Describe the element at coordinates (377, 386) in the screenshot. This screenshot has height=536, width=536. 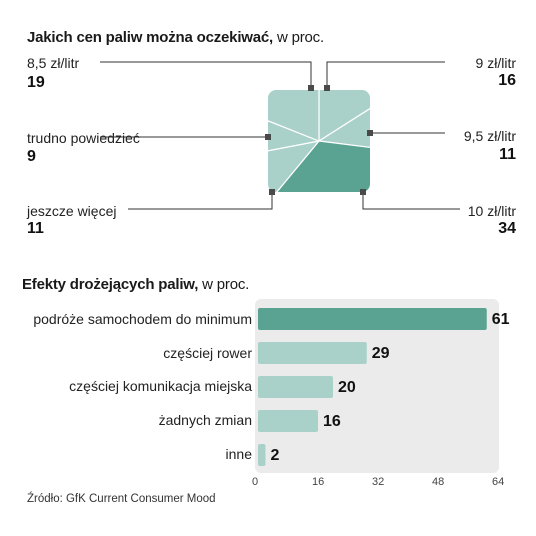
I see `bar-chart-background` at that location.